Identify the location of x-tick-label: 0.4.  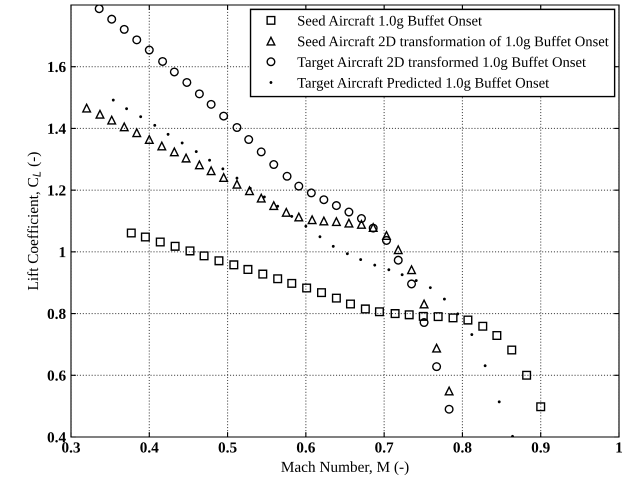
(149, 447).